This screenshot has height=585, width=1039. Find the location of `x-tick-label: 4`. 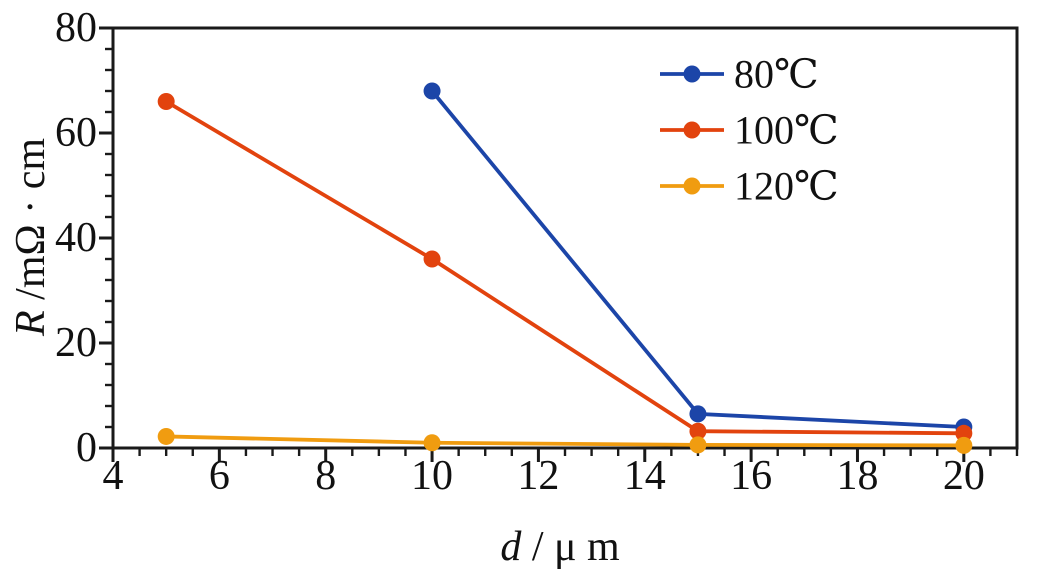

x-tick-label: 4 is located at coordinates (113, 476).